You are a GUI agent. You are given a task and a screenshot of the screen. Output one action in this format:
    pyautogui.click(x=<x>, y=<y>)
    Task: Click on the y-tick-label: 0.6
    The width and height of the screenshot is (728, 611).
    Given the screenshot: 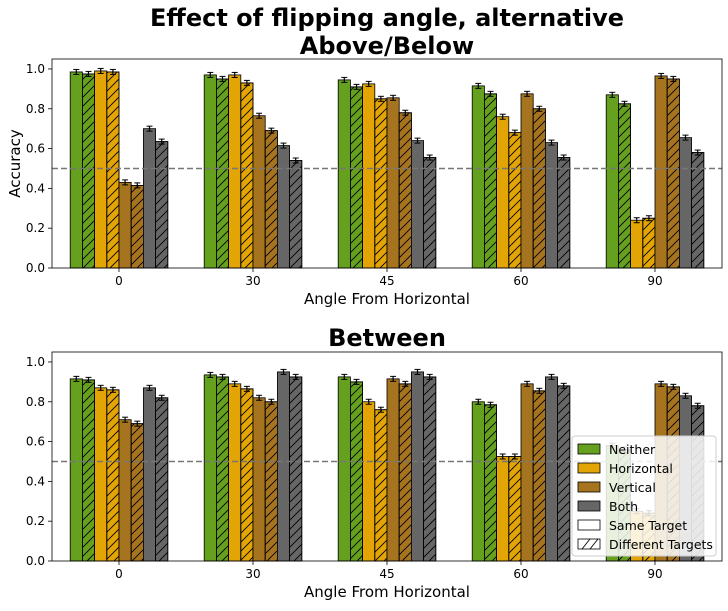 What is the action you would take?
    pyautogui.click(x=35, y=149)
    